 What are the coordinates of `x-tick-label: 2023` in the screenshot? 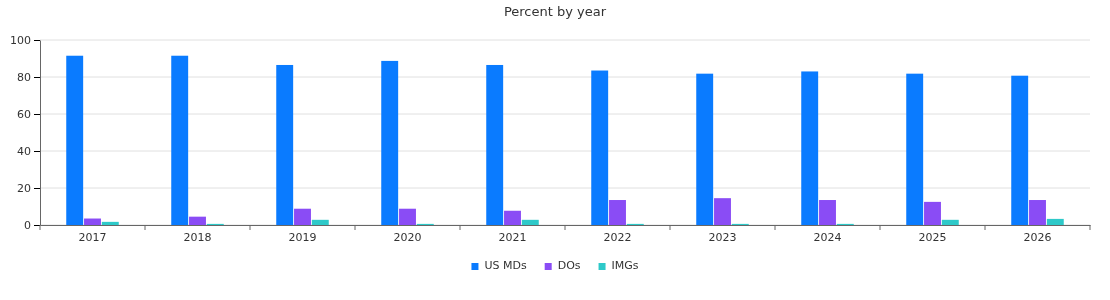 It's located at (722, 237).